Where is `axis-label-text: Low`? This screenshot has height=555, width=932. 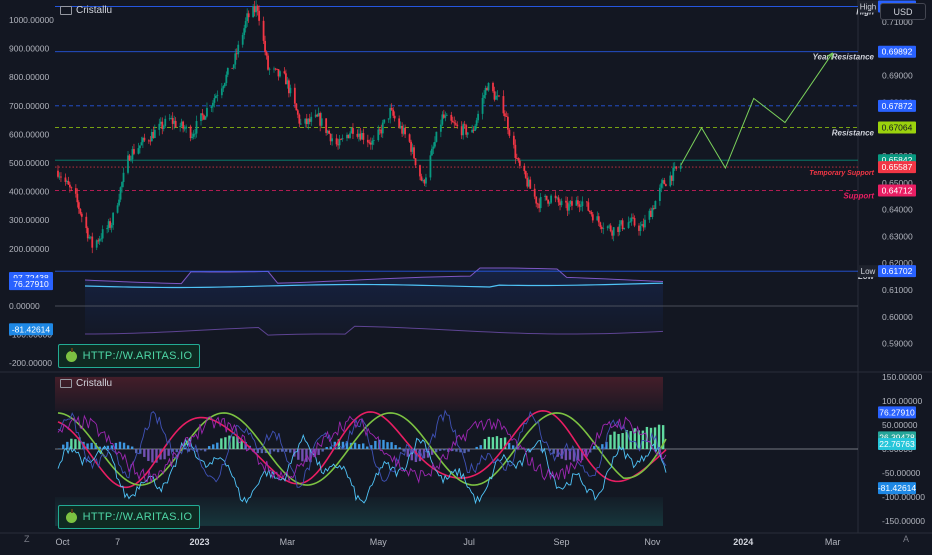 axis-label-text: Low is located at coordinates (868, 271).